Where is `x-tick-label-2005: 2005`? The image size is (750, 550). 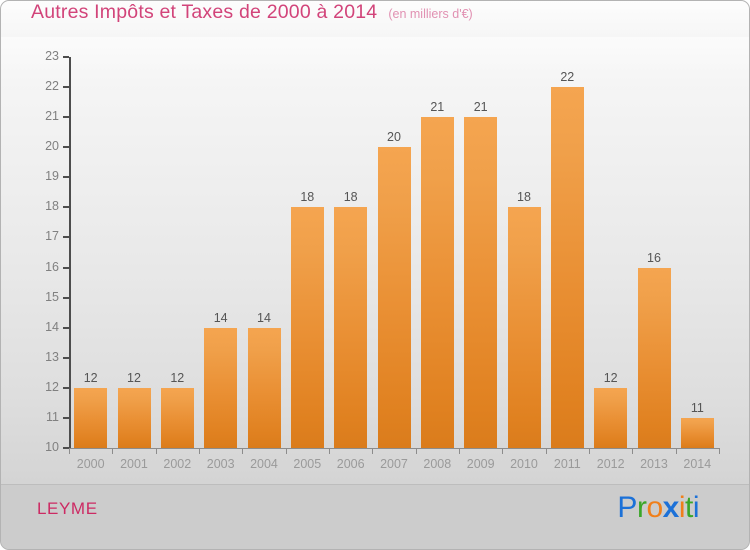 x-tick-label-2005: 2005 is located at coordinates (307, 464).